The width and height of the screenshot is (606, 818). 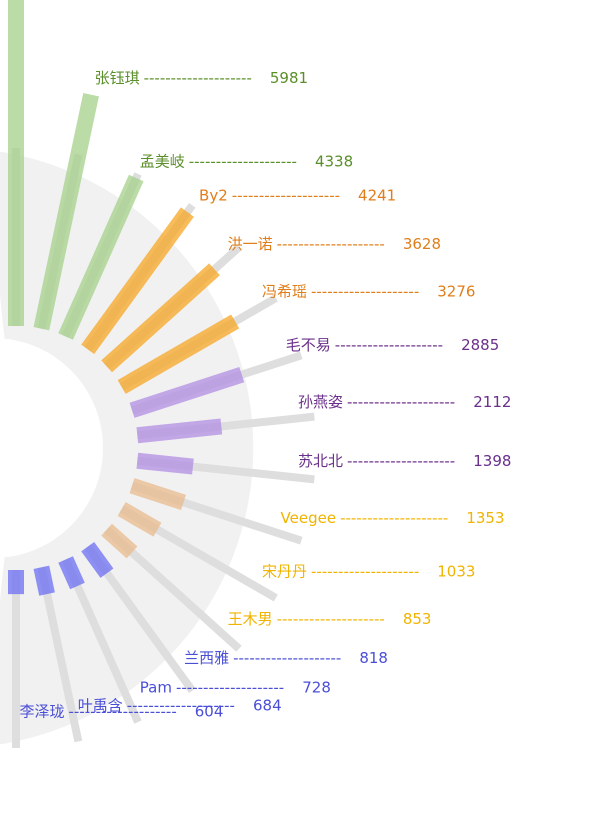 What do you see at coordinates (480, 345) in the screenshot?
I see `value-label: 2885` at bounding box center [480, 345].